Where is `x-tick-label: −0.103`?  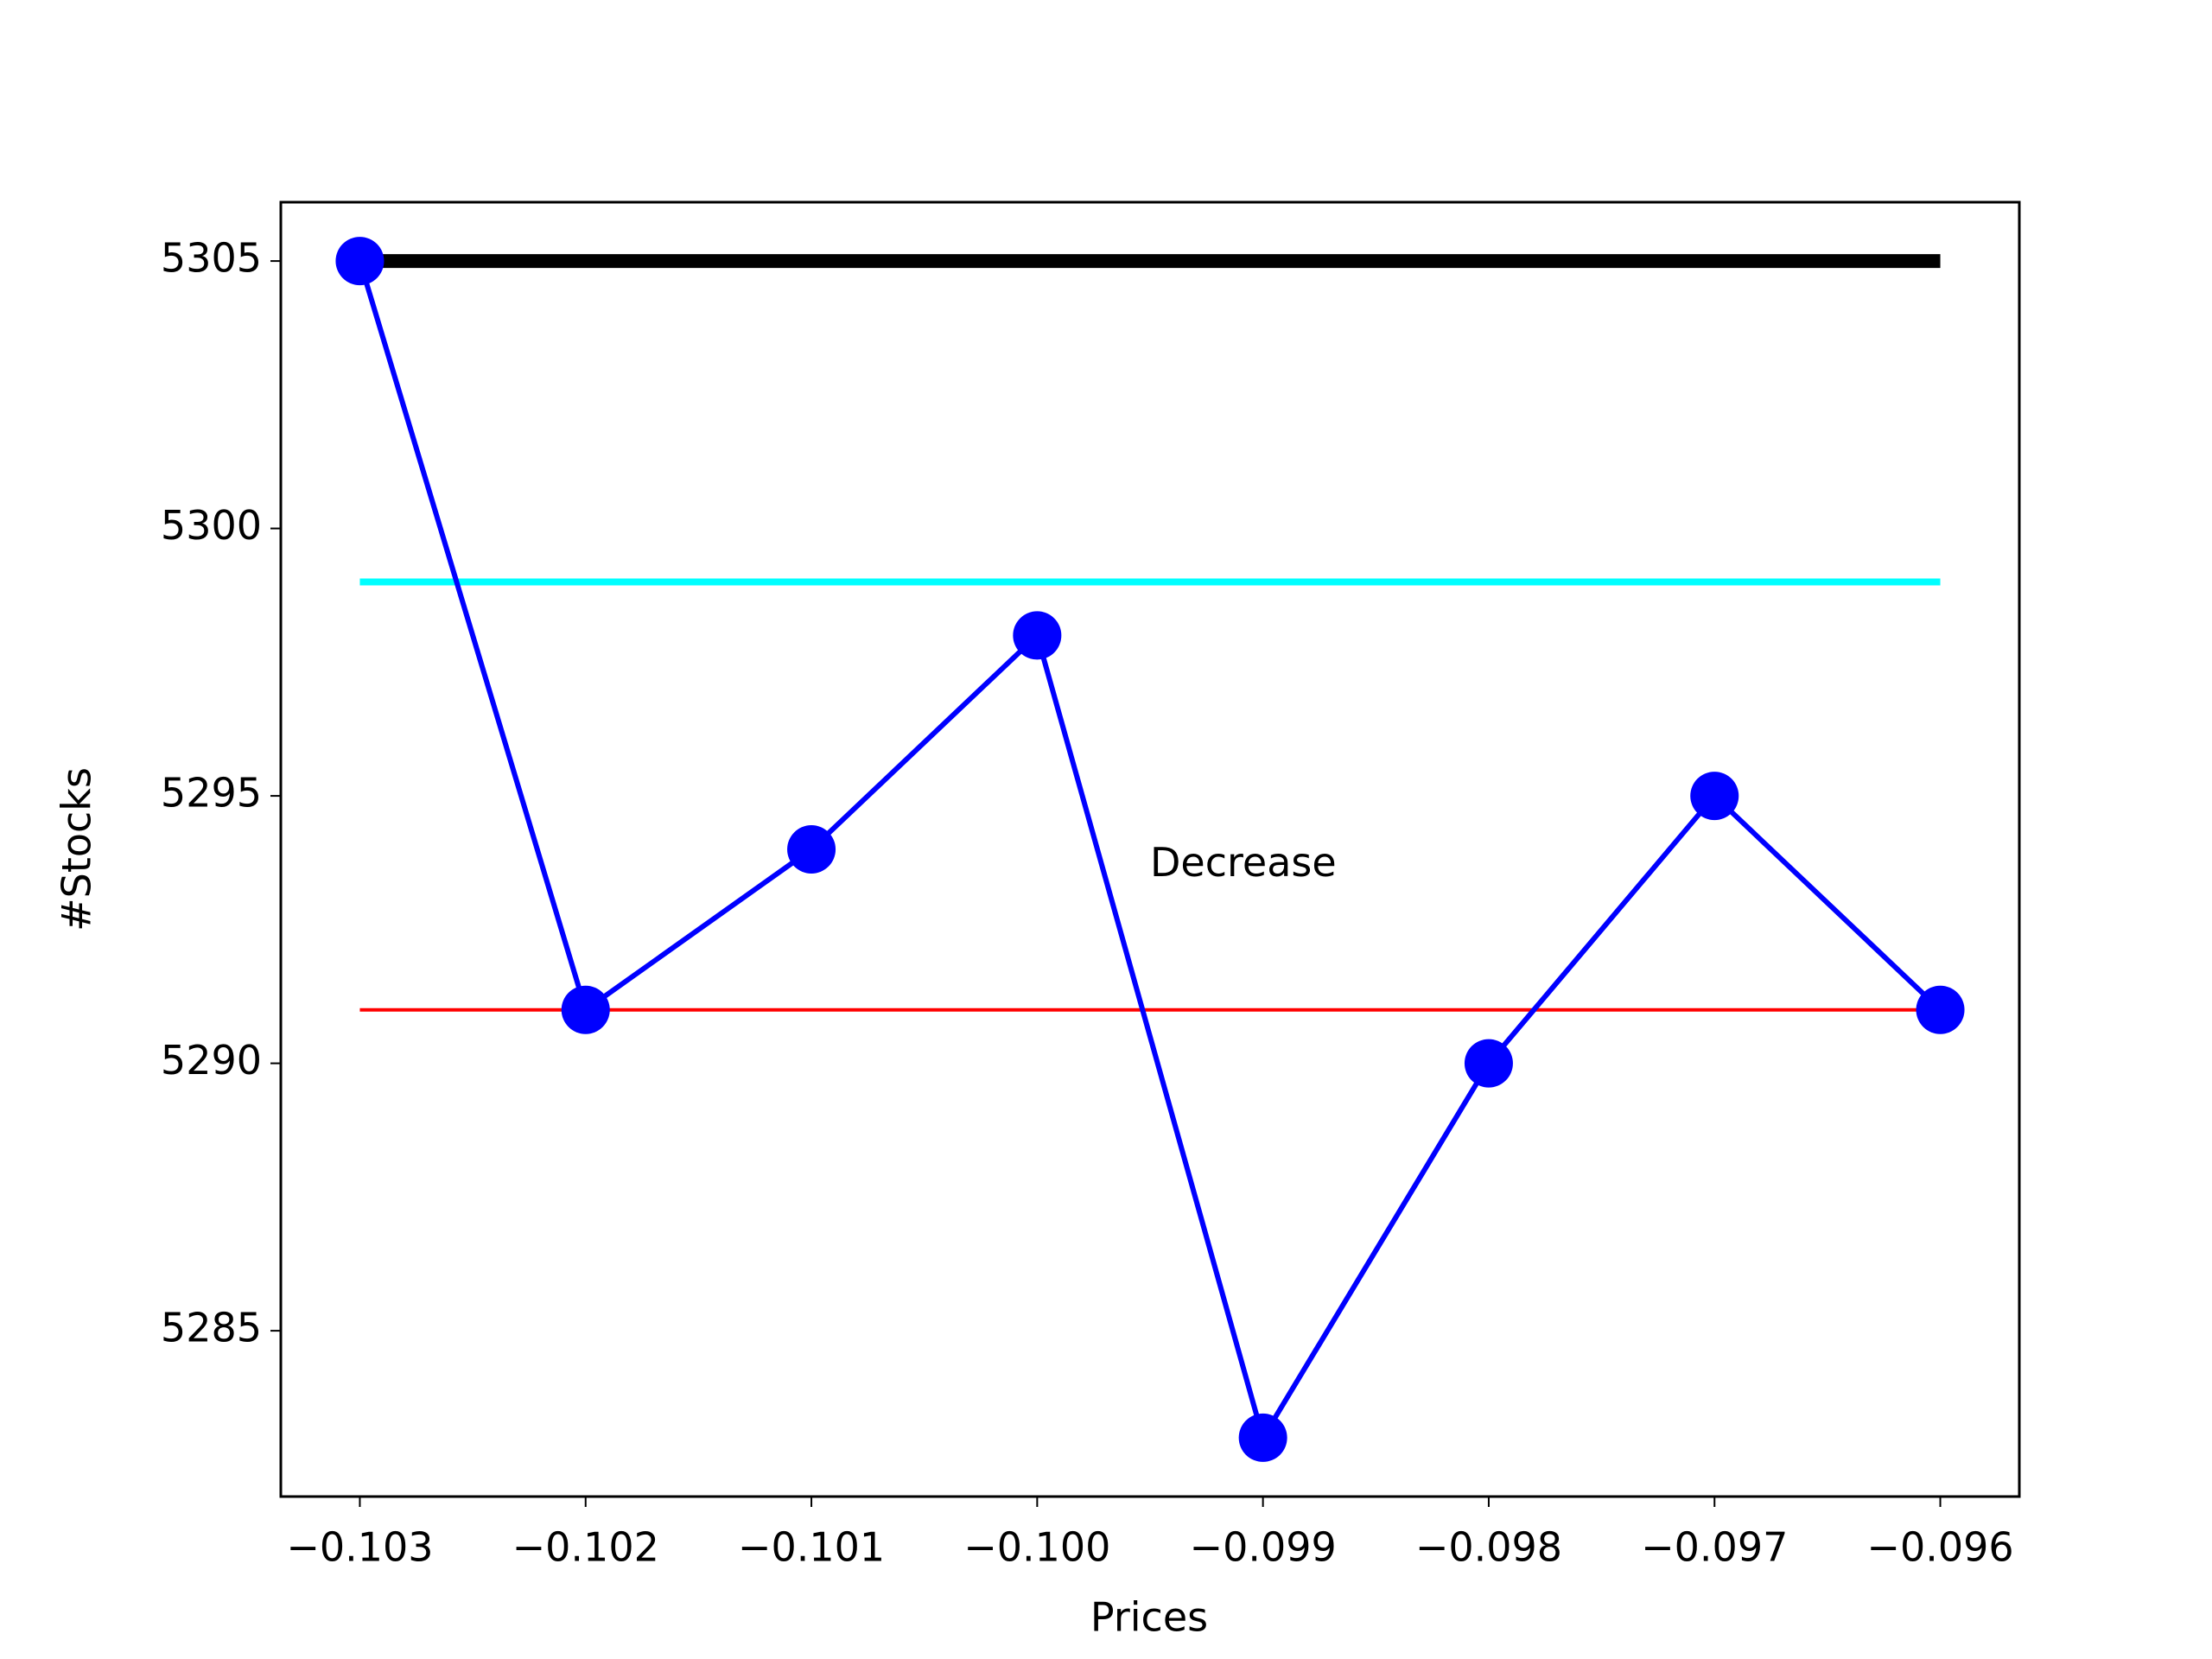 x-tick-label: −0.103 is located at coordinates (359, 1547).